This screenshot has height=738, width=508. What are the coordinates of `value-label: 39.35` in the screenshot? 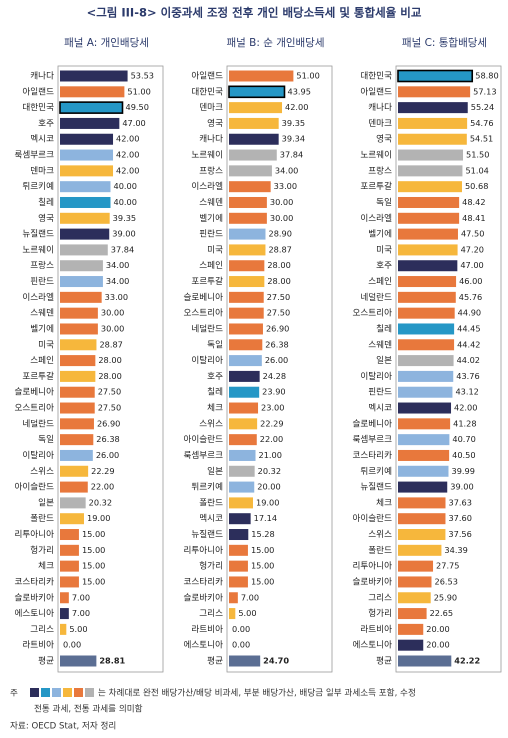 It's located at (124, 218).